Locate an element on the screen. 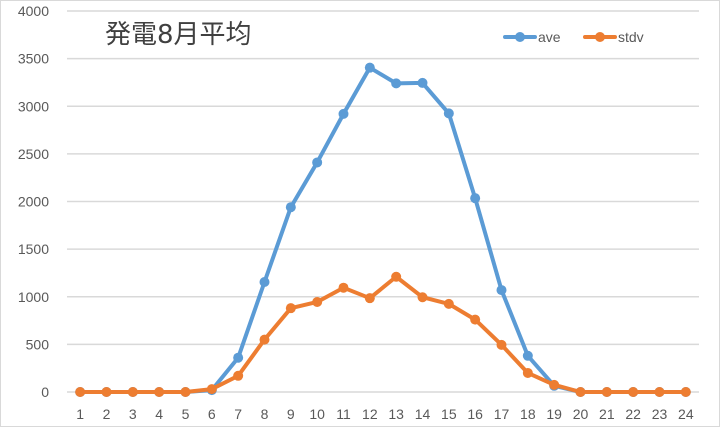 The image size is (720, 431). x-tick-label: 6 is located at coordinates (212, 414).